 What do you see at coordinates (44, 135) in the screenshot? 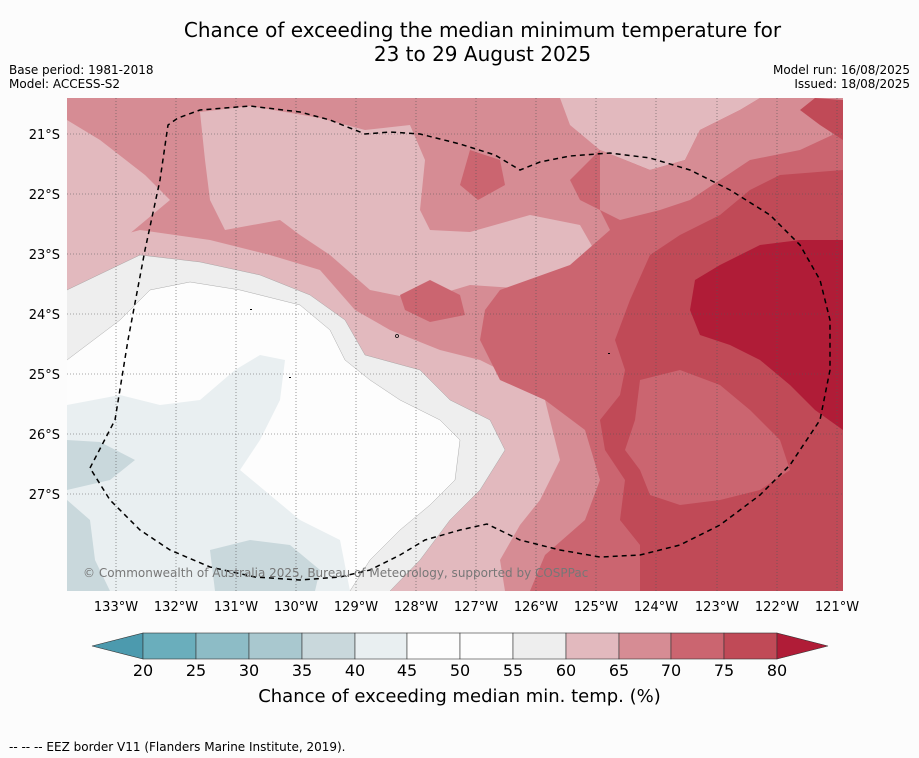
I see `lat-label: 21°S` at bounding box center [44, 135].